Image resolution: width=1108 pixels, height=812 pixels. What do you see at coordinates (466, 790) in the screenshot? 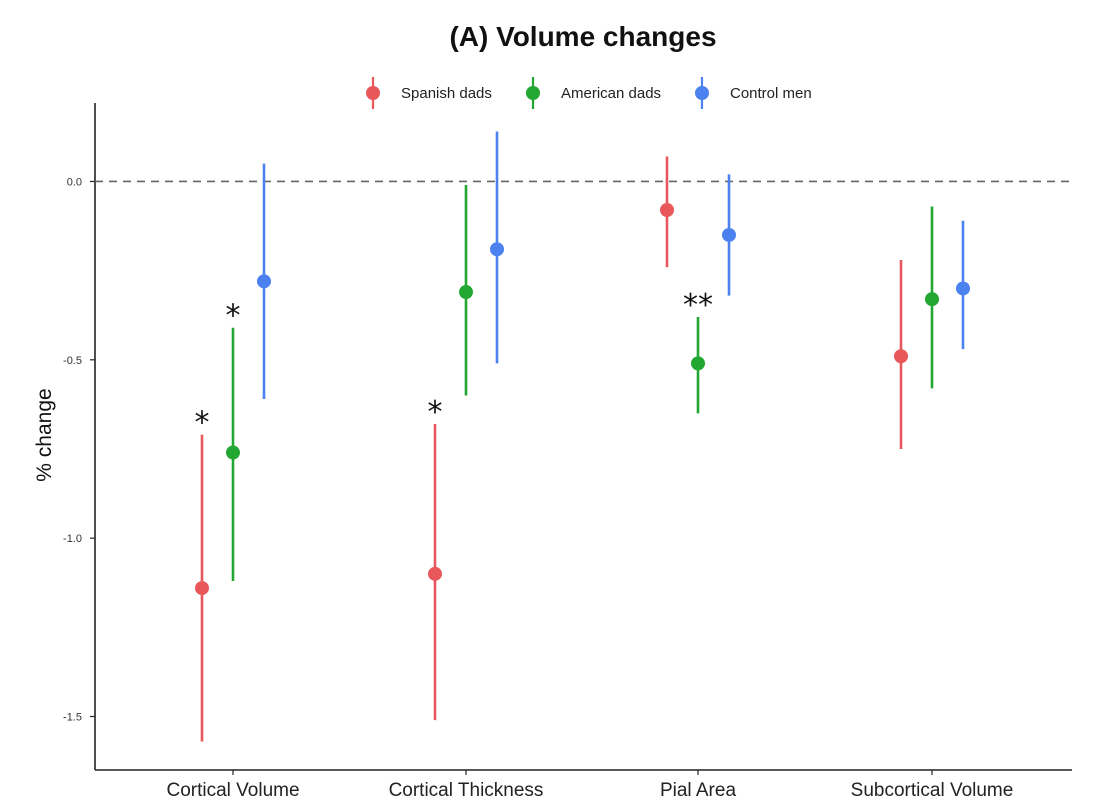
I see `x-tick-label: Cortical Thickness` at bounding box center [466, 790].